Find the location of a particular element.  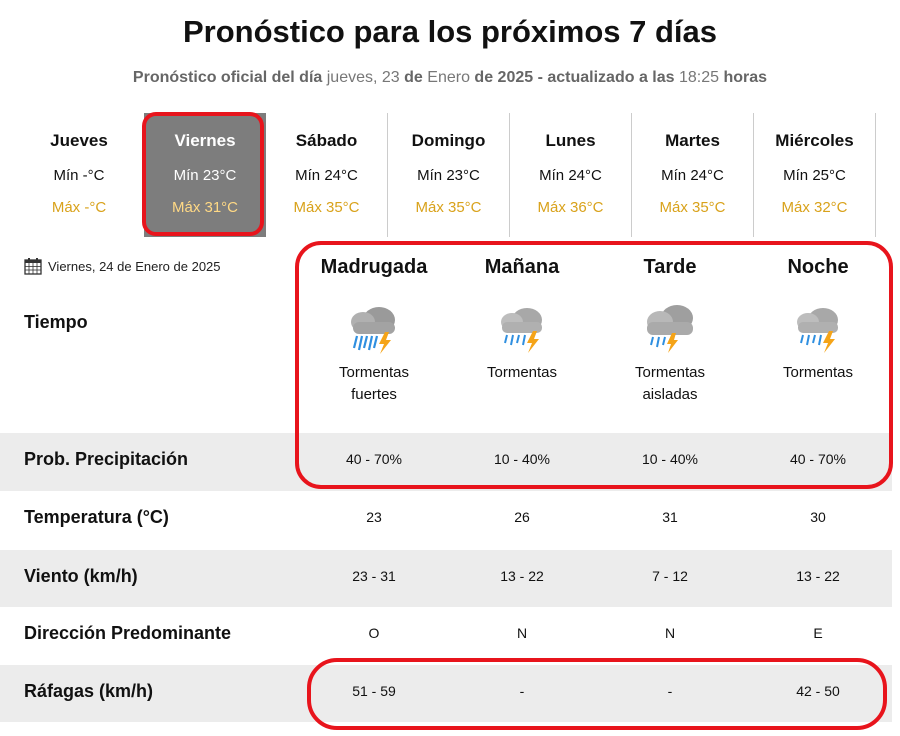

selected-day-highlight is located at coordinates (203, 174).